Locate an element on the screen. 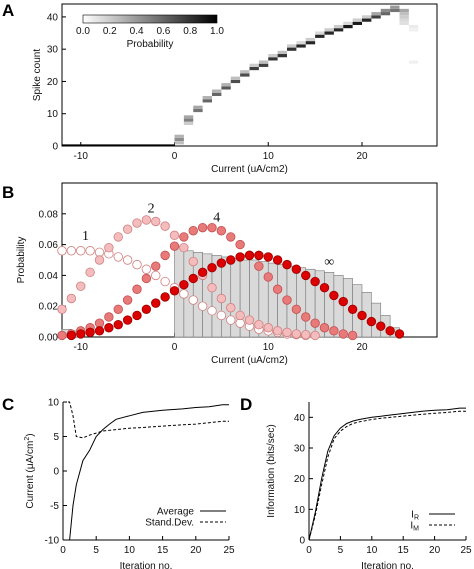 This screenshot has height=569, width=474. y-axis-label-close: ) is located at coordinates (30, 434).